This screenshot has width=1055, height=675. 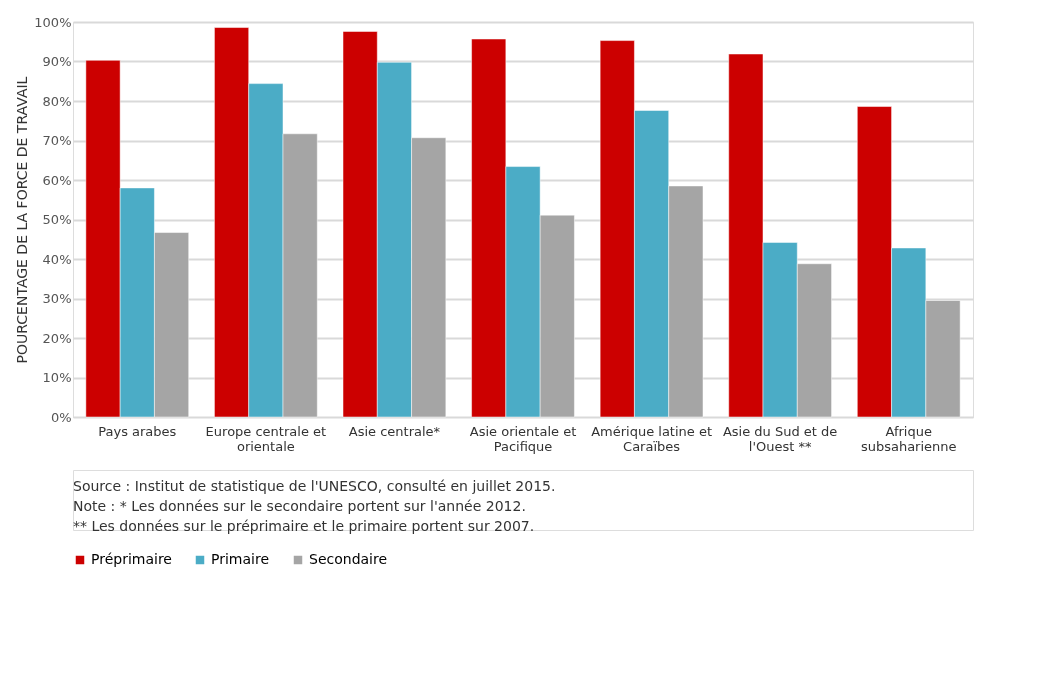 What do you see at coordinates (304, 526) in the screenshot?
I see `text: ** Les données sur le préprimaire et le primaire portent sur 2007.` at bounding box center [304, 526].